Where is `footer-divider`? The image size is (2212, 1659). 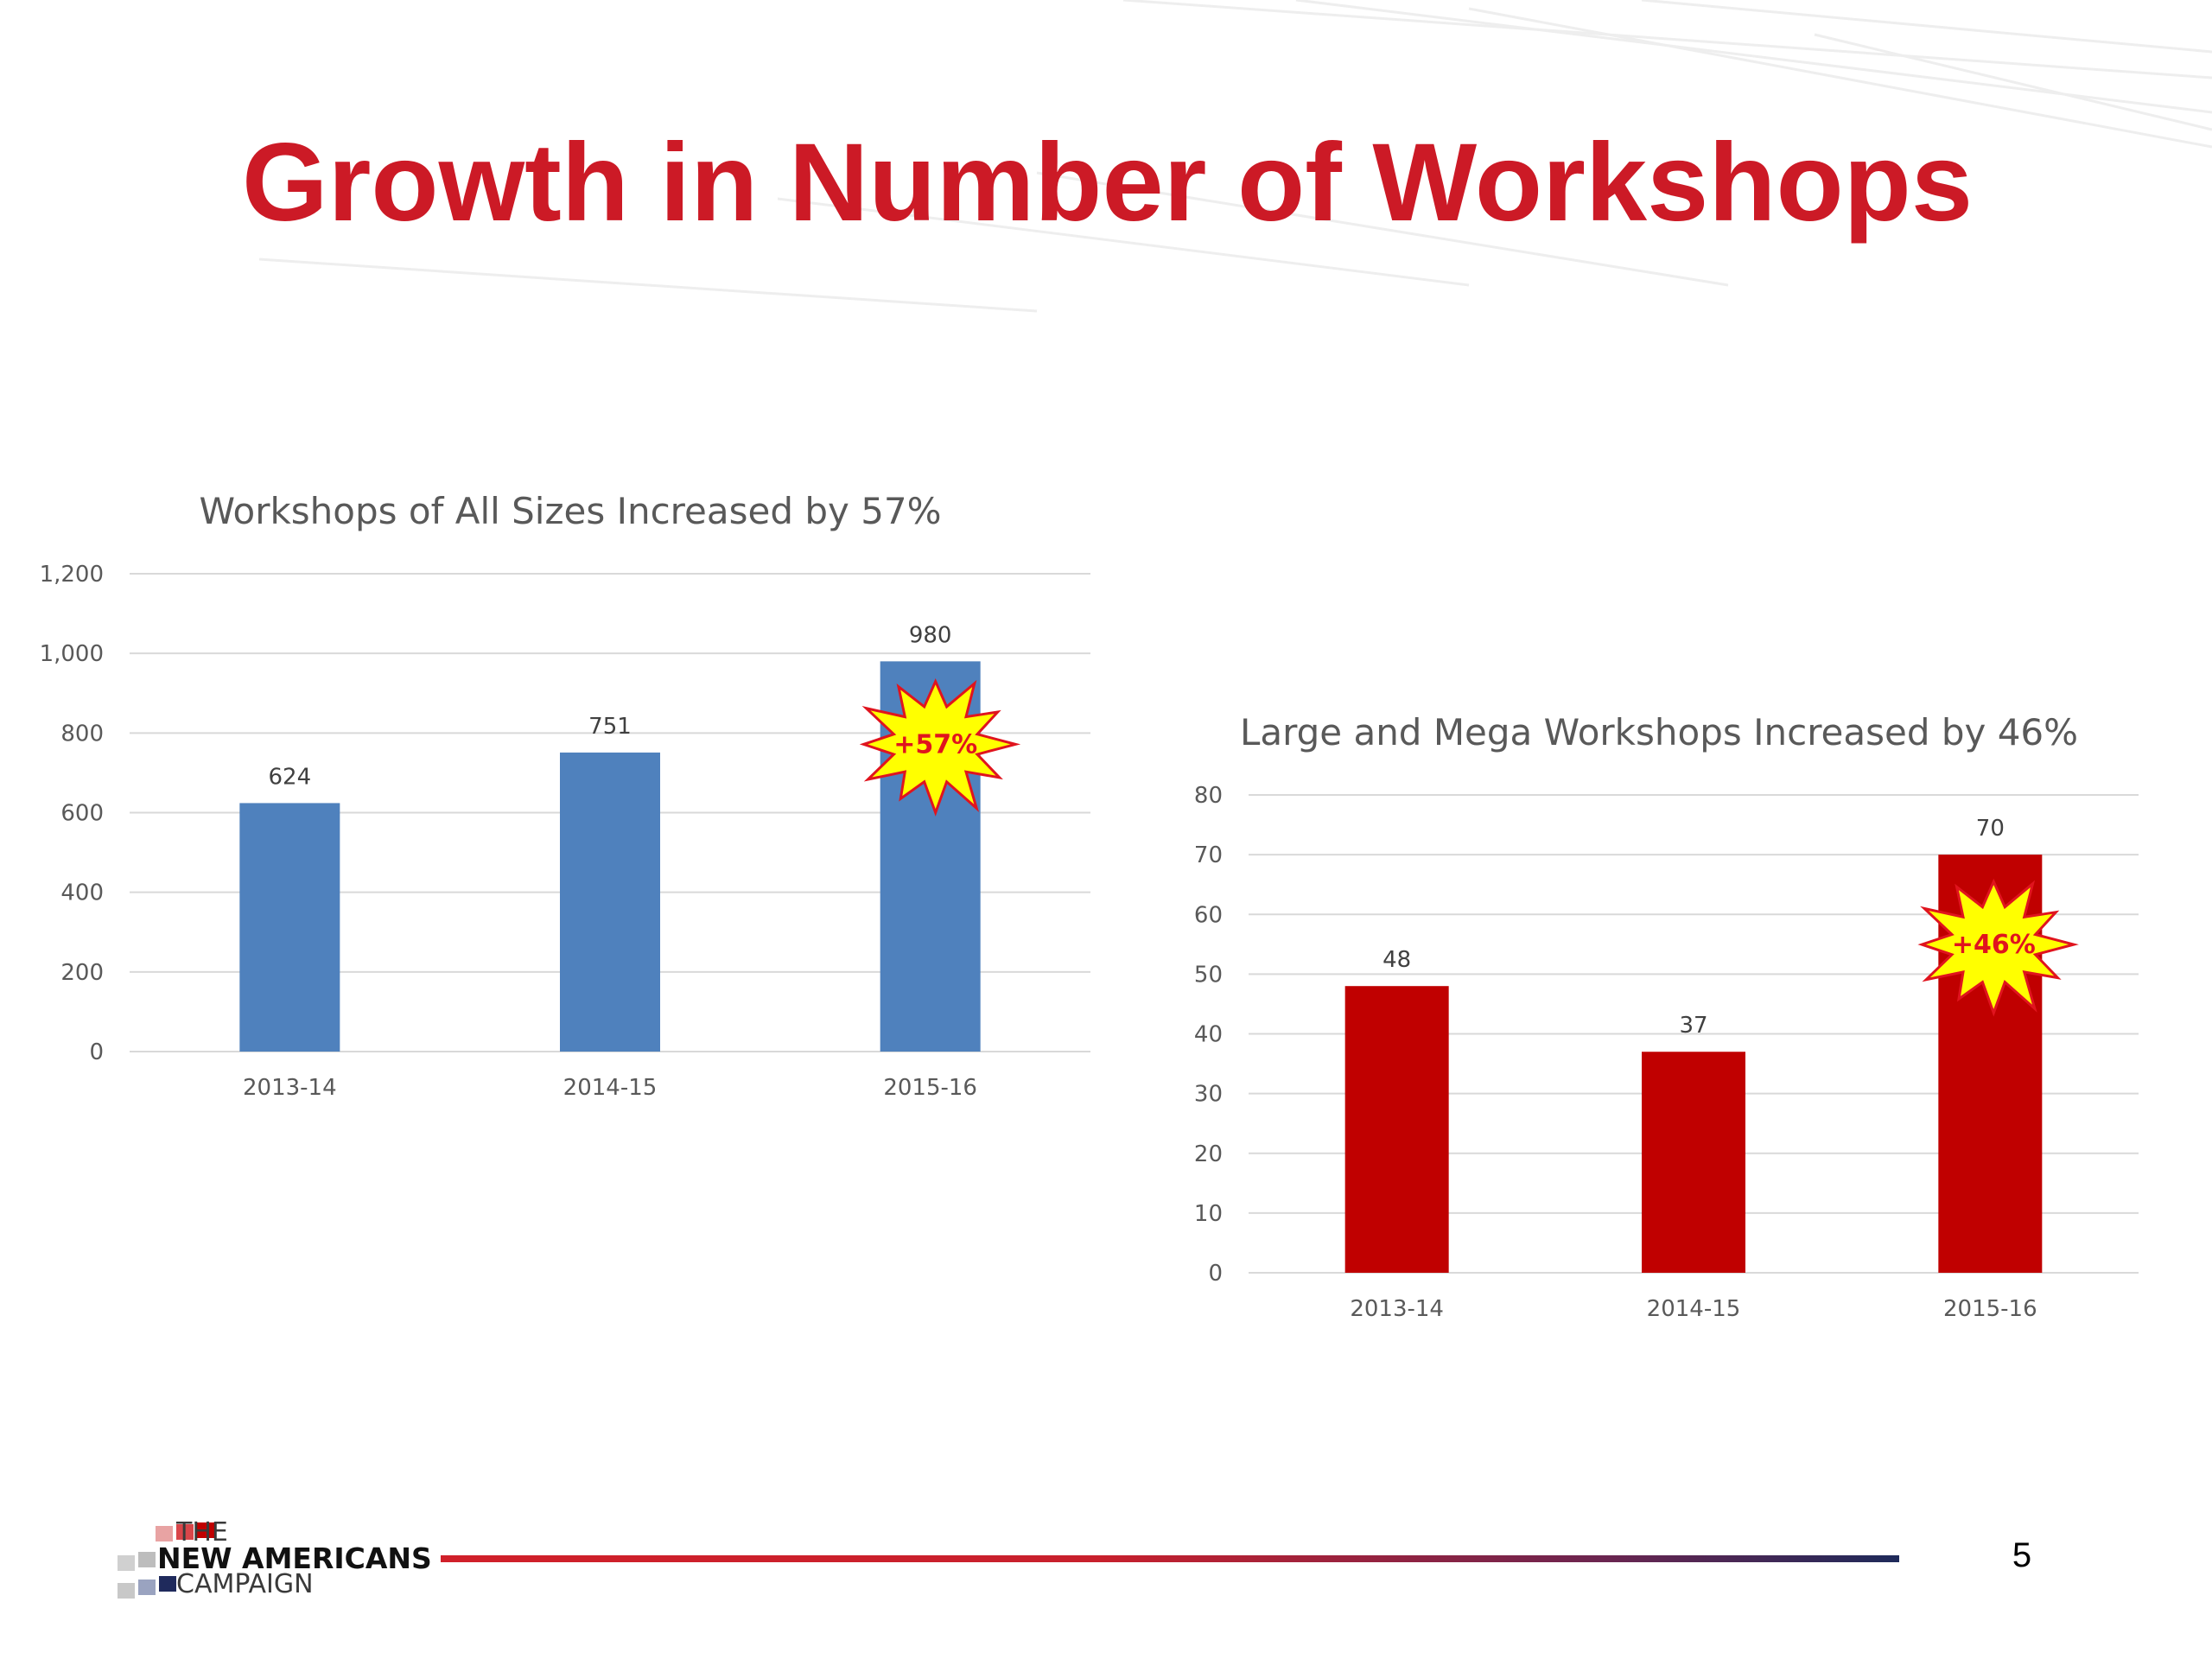 footer-divider is located at coordinates (1170, 1558).